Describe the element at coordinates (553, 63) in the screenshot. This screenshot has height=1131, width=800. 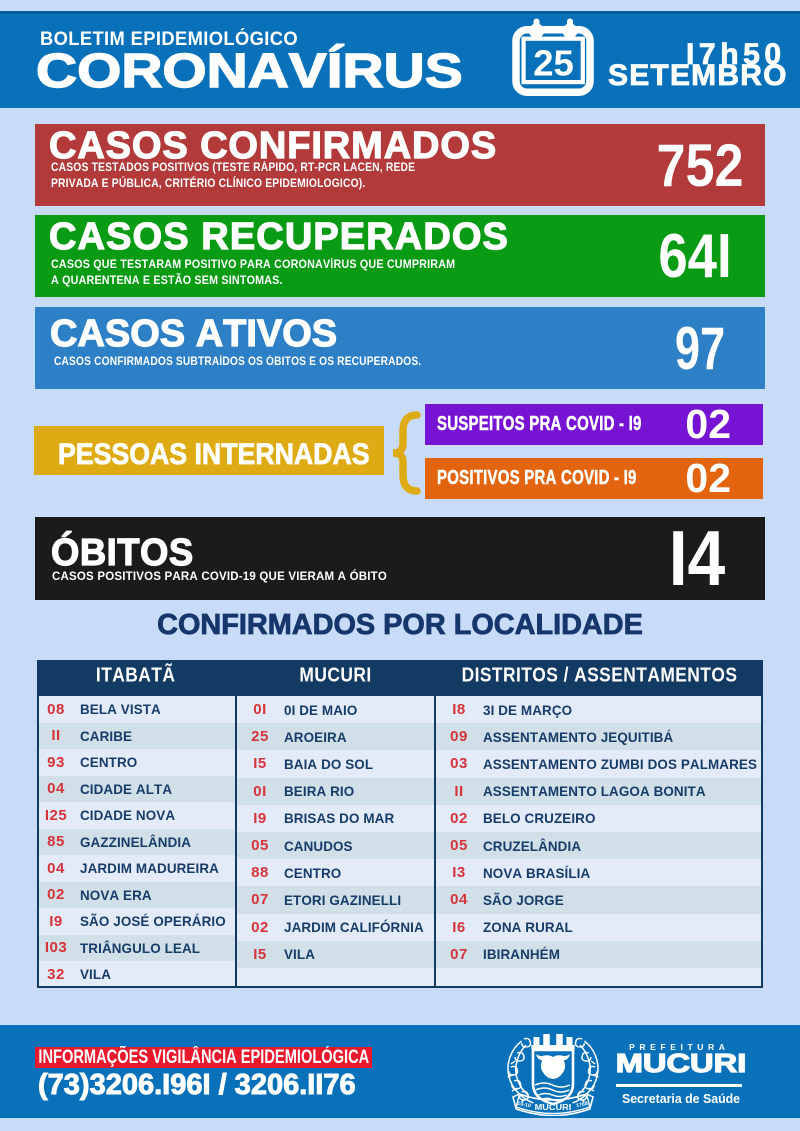
I see `svg-text: 25` at that location.